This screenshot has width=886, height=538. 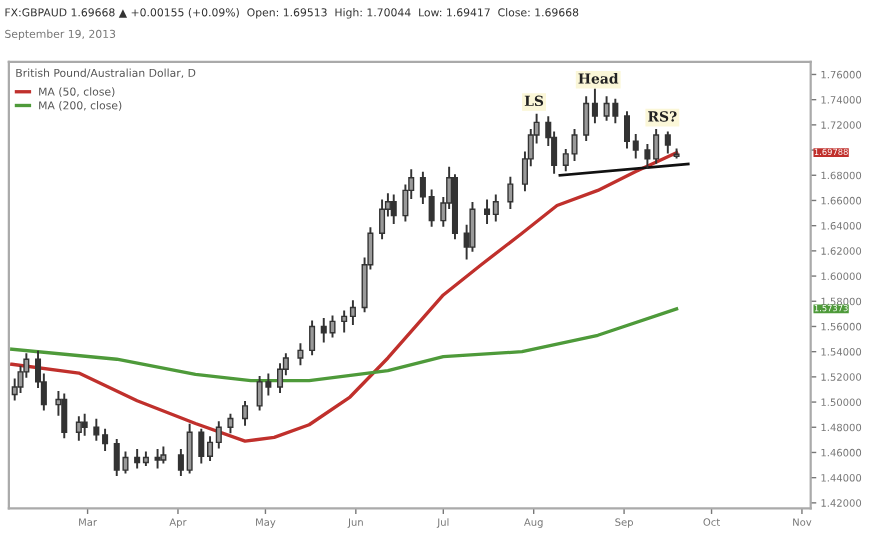 I want to click on line-series, so click(x=344, y=345).